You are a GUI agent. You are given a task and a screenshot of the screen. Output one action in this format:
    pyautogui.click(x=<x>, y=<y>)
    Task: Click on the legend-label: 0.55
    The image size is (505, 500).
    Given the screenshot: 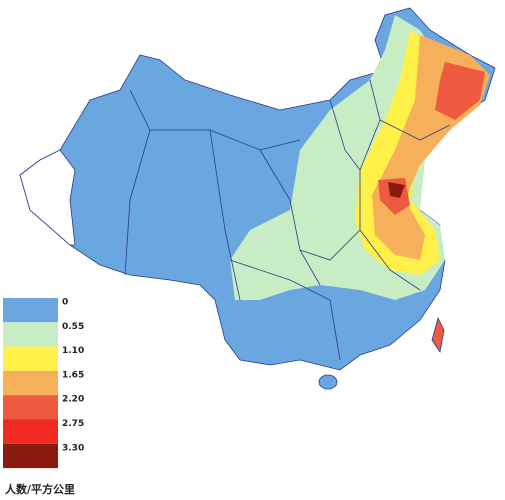 What is the action you would take?
    pyautogui.click(x=73, y=327)
    